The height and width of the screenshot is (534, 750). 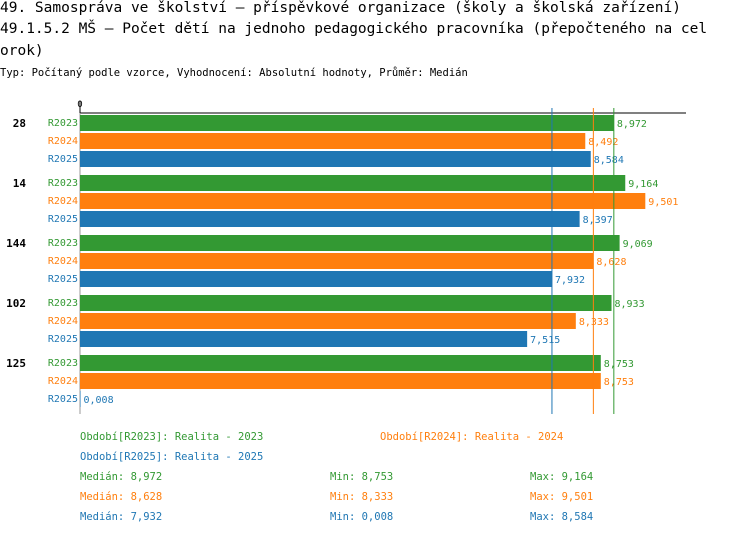 I want to click on data-label: 9,164, so click(x=643, y=184).